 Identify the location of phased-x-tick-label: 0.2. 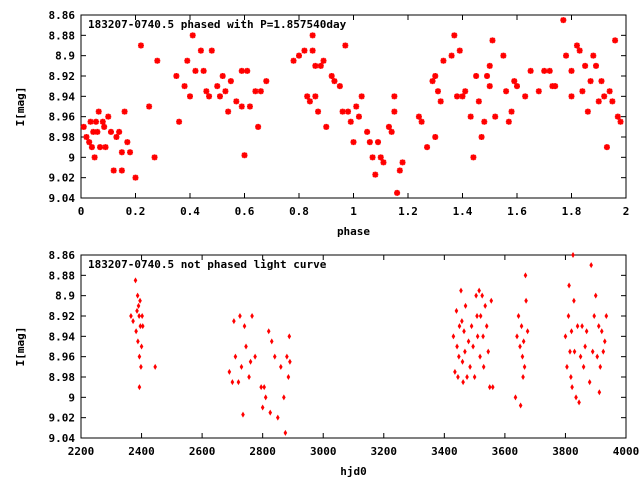
(136, 211).